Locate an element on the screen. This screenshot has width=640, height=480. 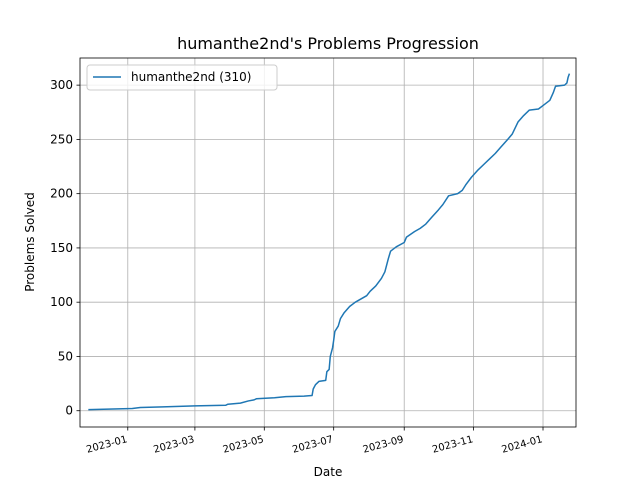
y-tick-label: 200 is located at coordinates (61, 194).